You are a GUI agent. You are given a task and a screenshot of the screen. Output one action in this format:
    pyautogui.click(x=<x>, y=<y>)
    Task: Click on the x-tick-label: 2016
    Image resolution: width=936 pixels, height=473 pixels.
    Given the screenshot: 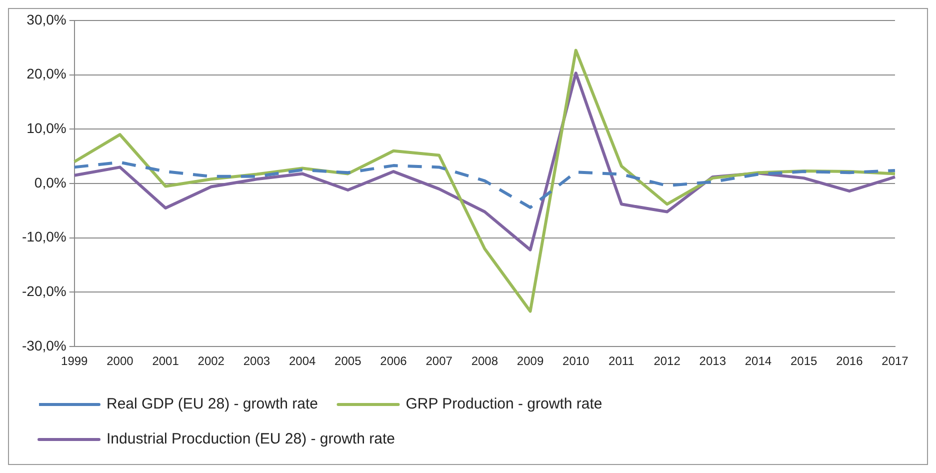 What is the action you would take?
    pyautogui.click(x=850, y=361)
    